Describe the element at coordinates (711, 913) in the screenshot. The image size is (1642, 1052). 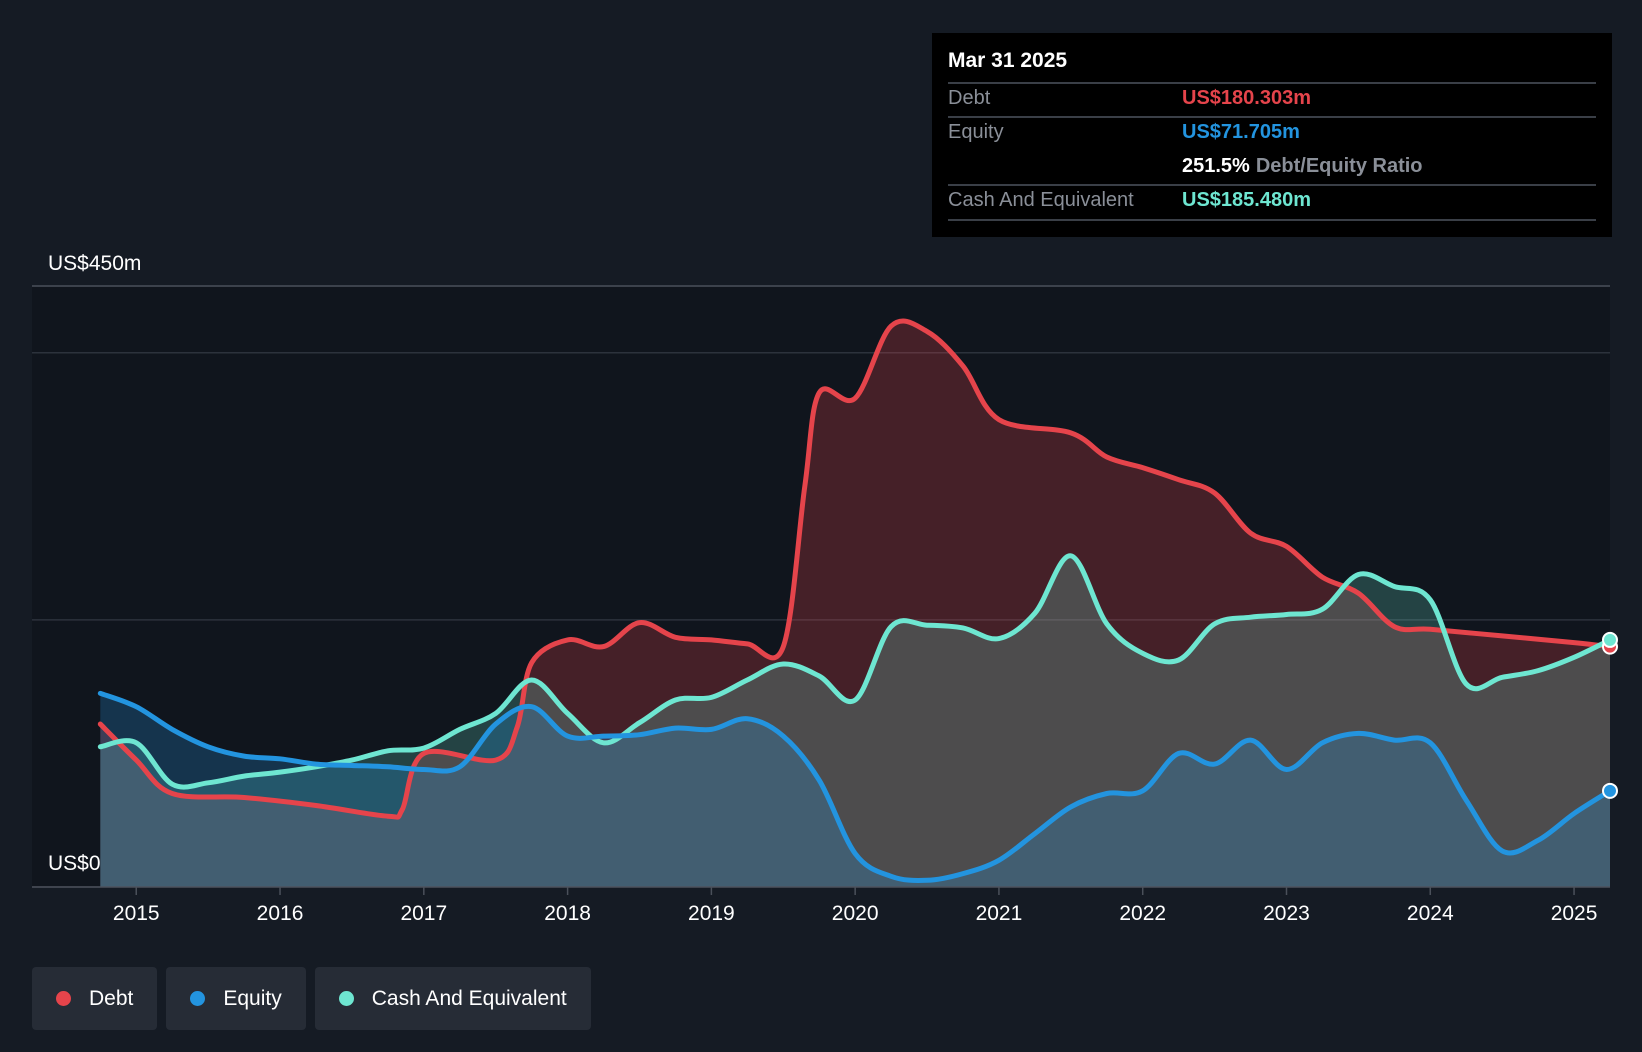
I see `x-tick-label: 2019` at that location.